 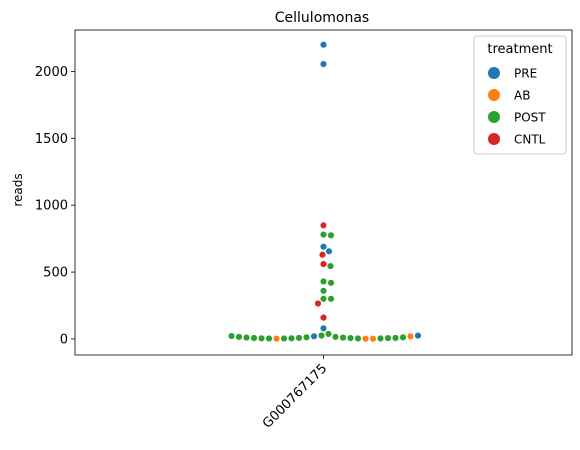 I want to click on x-tick-label: G000767175, so click(x=295, y=396).